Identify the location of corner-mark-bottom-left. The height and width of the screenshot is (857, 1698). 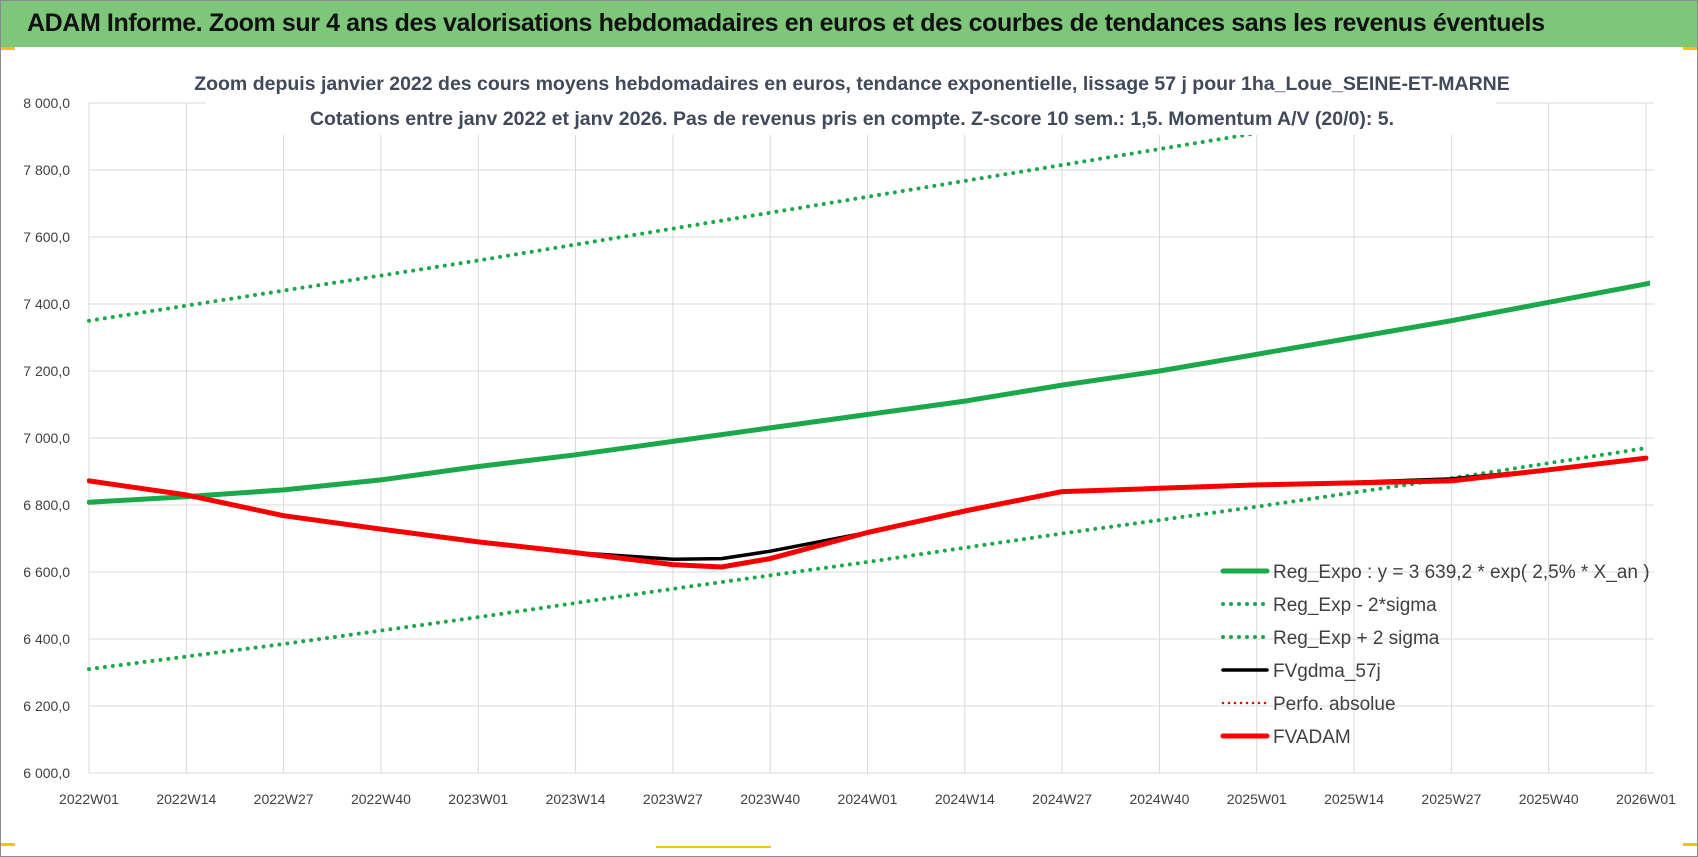
(8, 844).